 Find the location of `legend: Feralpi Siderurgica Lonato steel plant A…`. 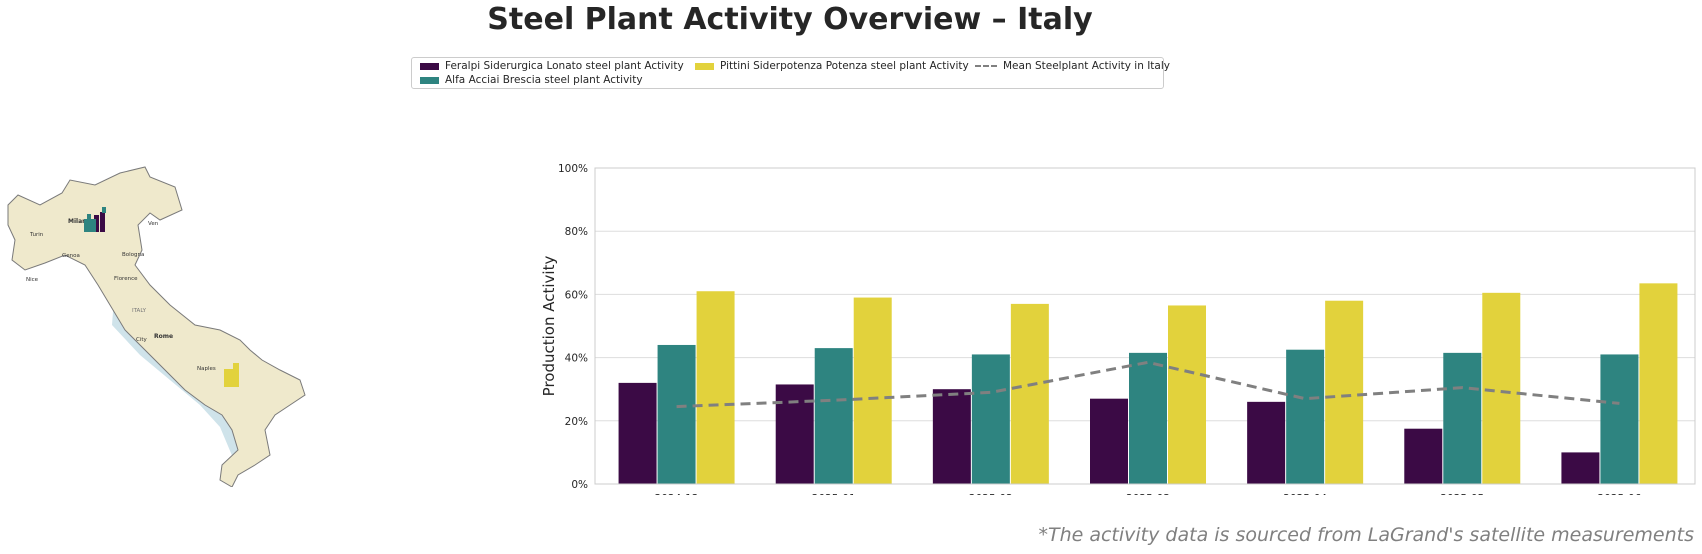

legend: Feralpi Siderurgica Lonato steel plant A… is located at coordinates (790, 73).